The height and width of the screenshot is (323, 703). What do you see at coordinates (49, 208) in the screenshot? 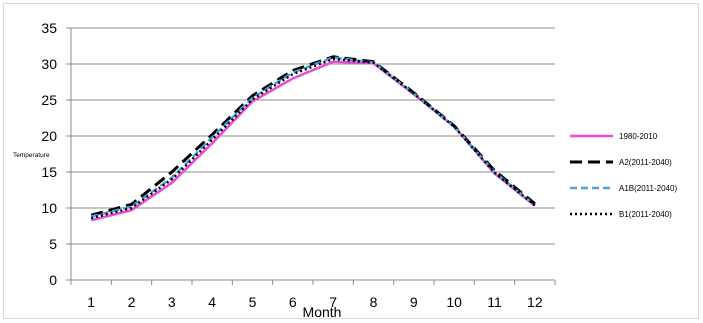
I see `y-tick-label: 10` at bounding box center [49, 208].